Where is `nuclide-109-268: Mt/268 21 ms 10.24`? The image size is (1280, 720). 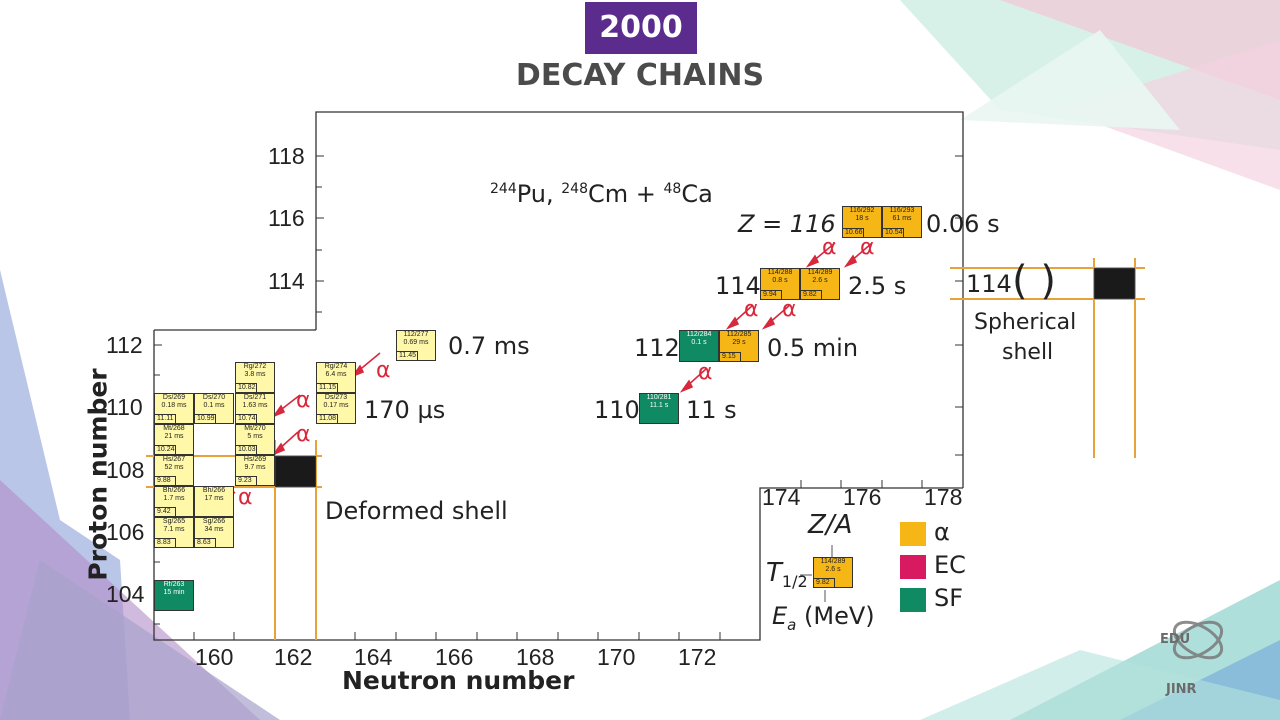 nuclide-109-268: Mt/268 21 ms 10.24 is located at coordinates (174, 439).